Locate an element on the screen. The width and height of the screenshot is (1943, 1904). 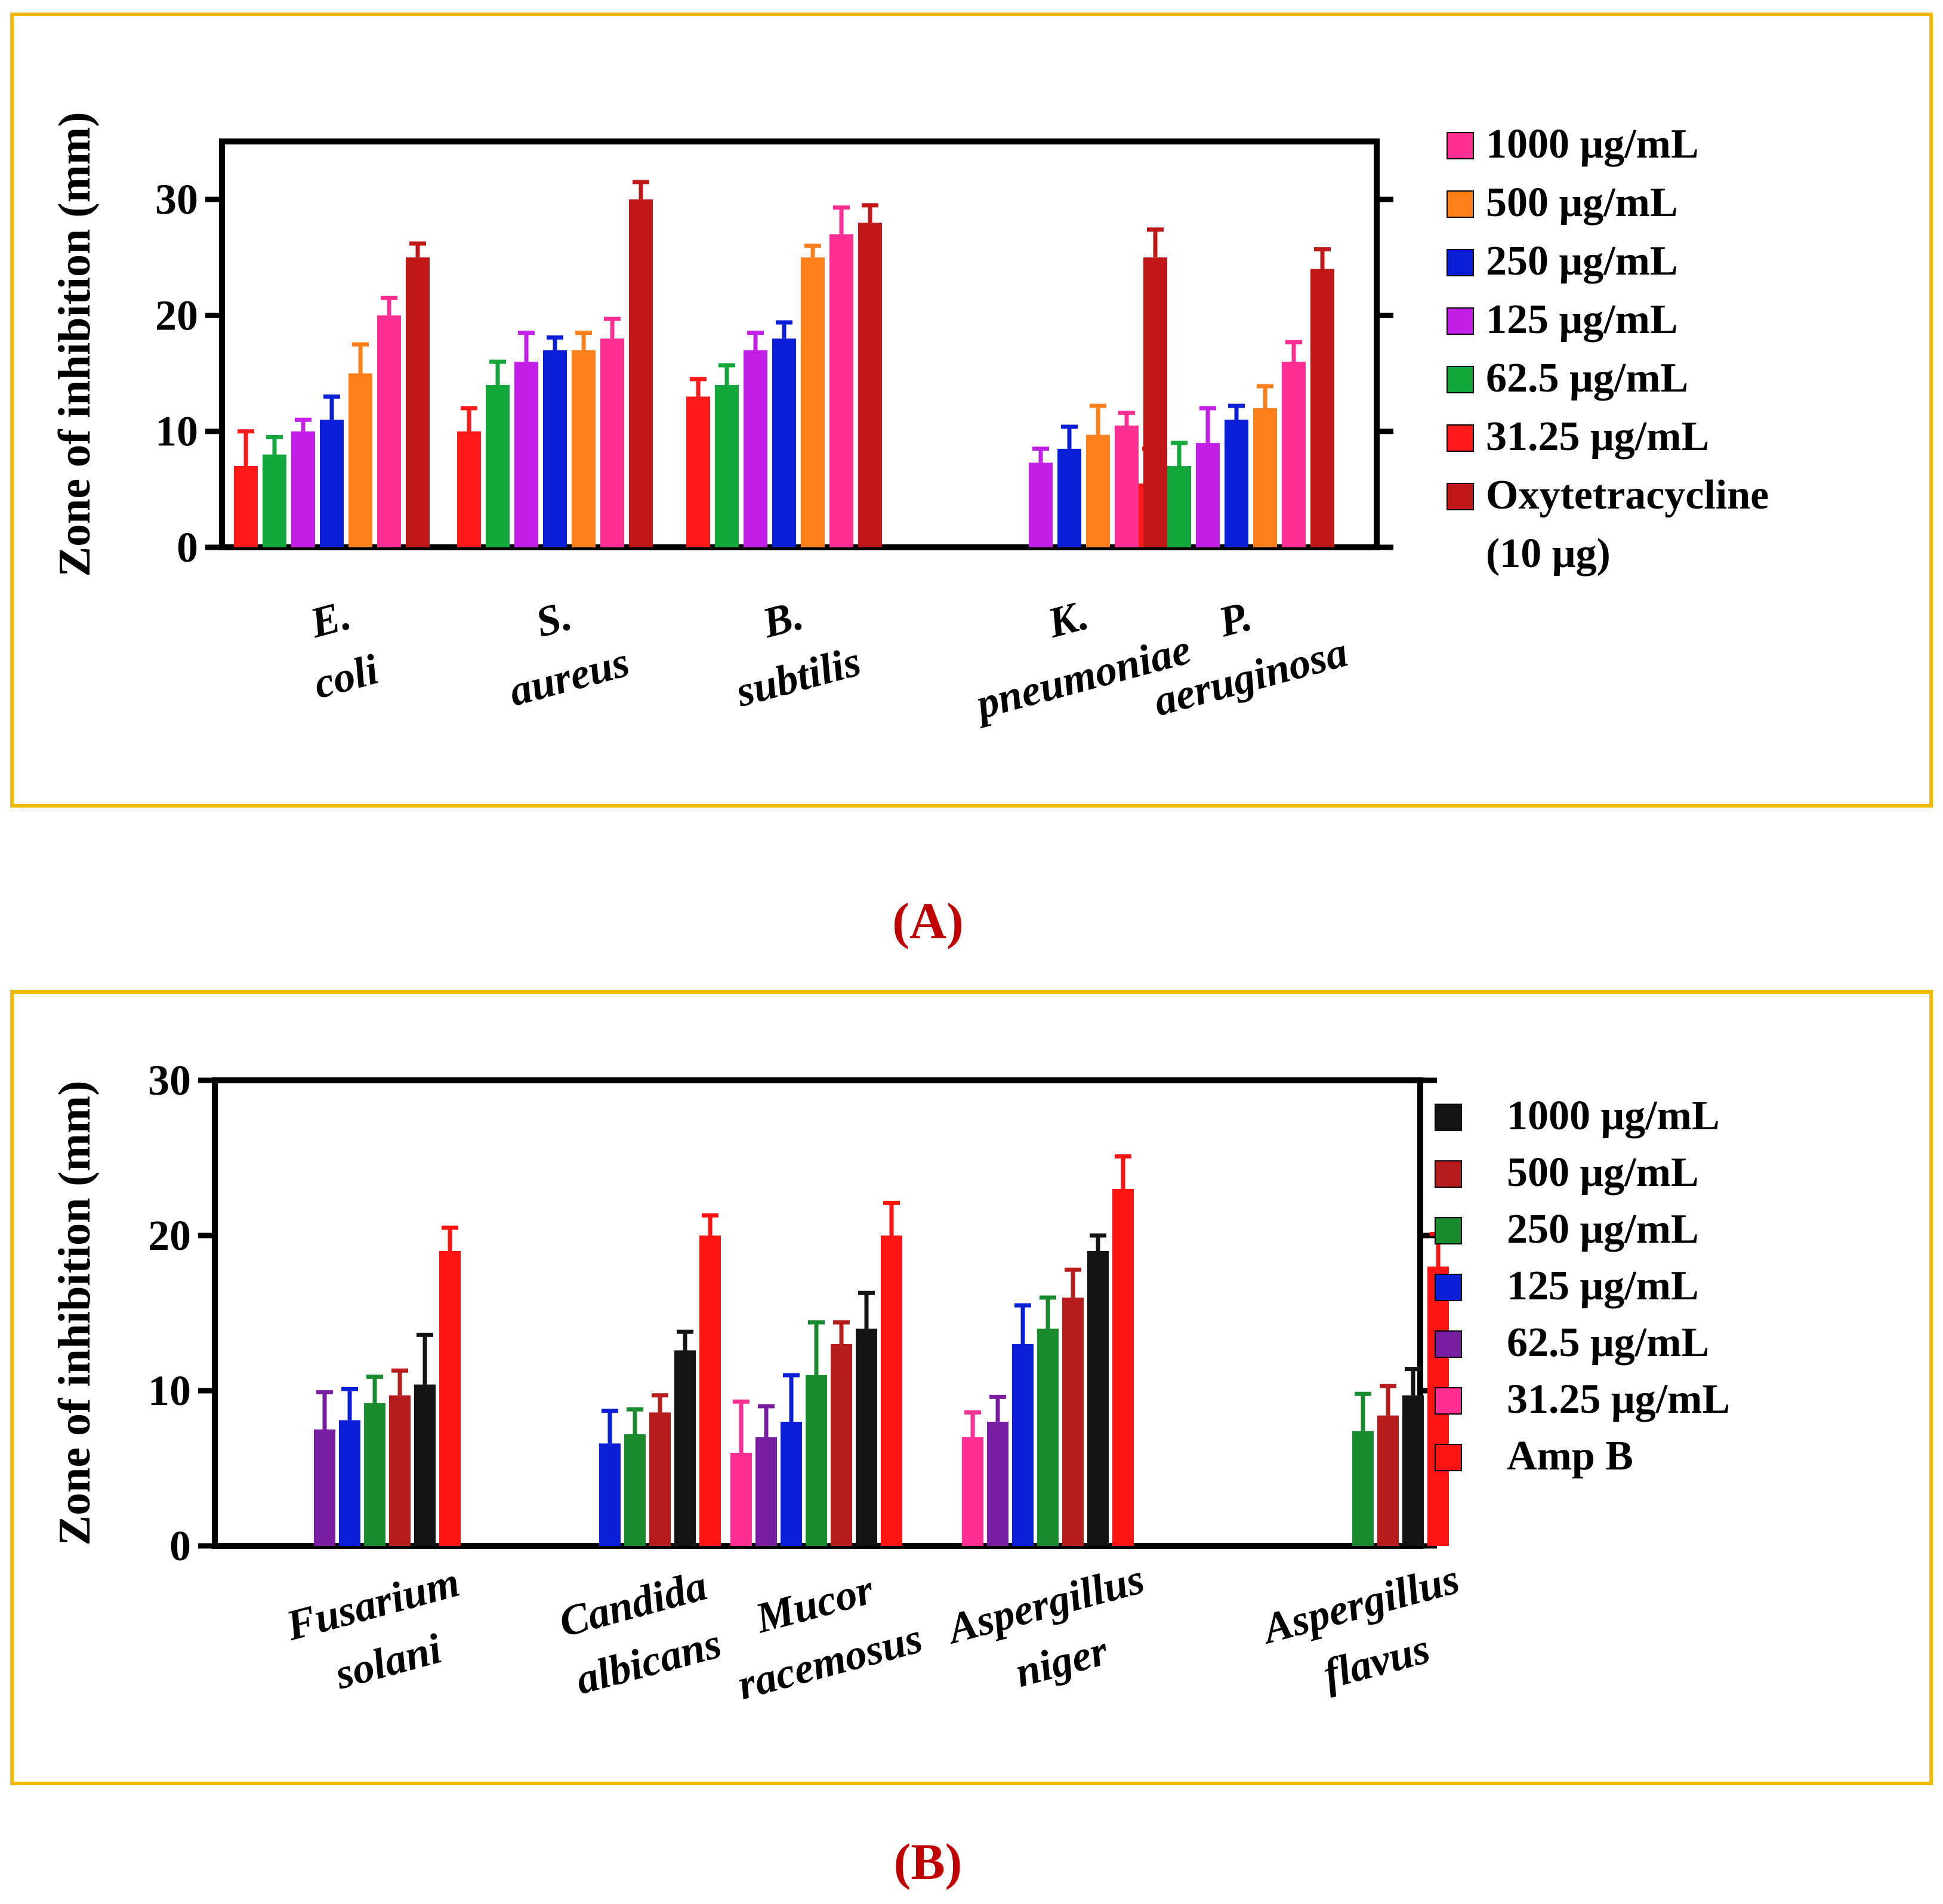
category-label-line: niger is located at coordinates (1061, 1661).